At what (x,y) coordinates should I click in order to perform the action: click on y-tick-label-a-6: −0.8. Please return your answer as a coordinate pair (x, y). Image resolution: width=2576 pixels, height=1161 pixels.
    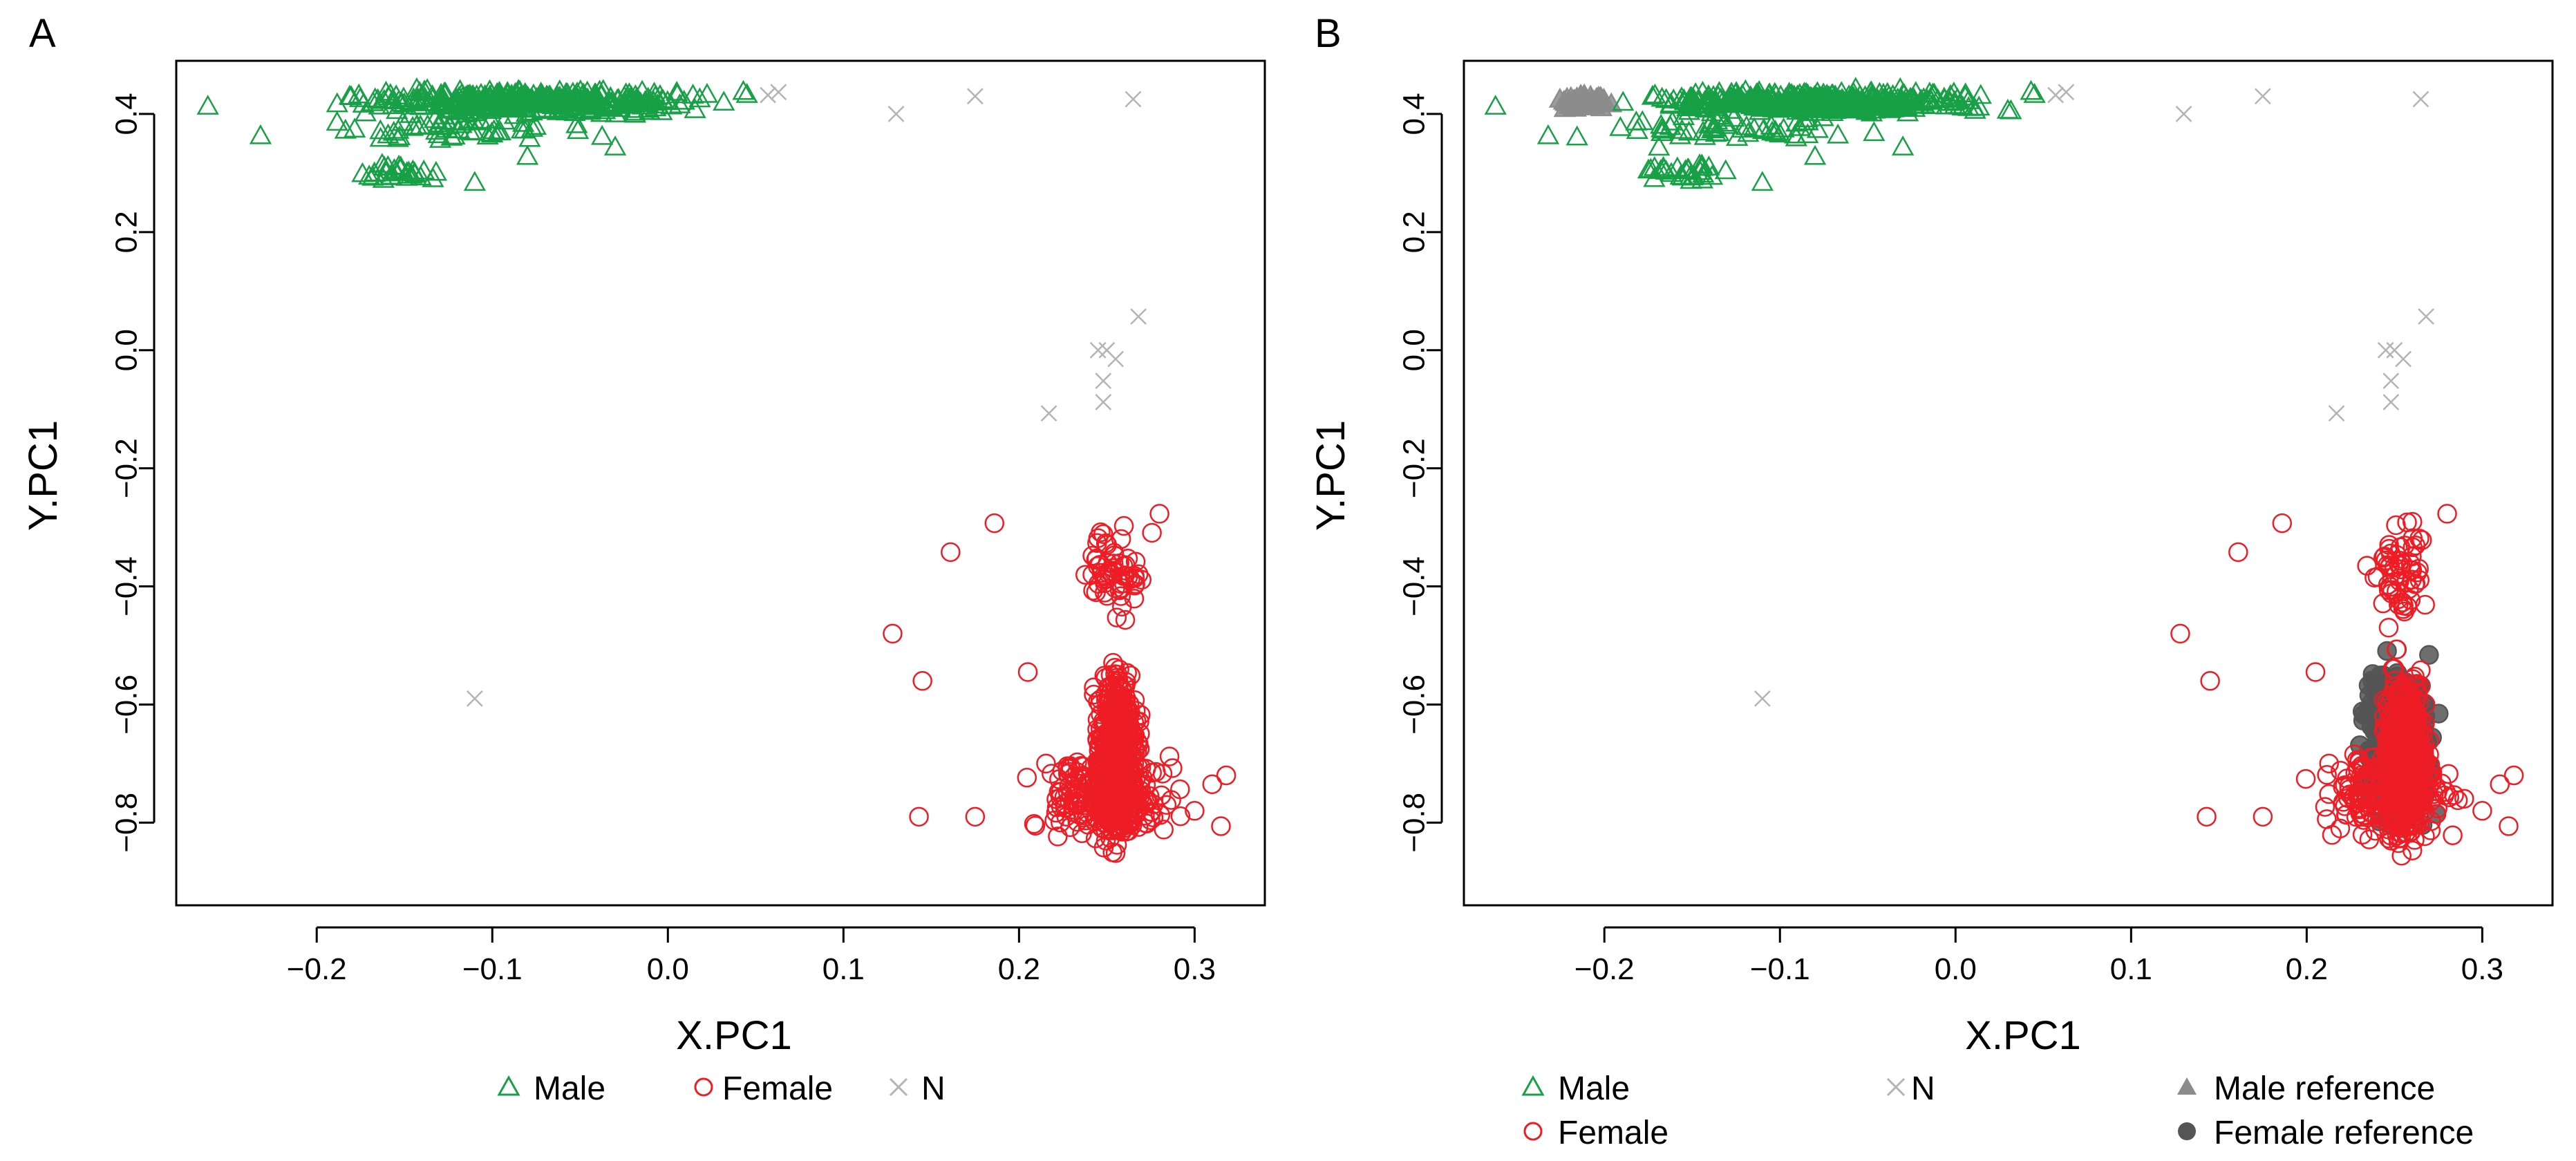
    Looking at the image, I should click on (127, 823).